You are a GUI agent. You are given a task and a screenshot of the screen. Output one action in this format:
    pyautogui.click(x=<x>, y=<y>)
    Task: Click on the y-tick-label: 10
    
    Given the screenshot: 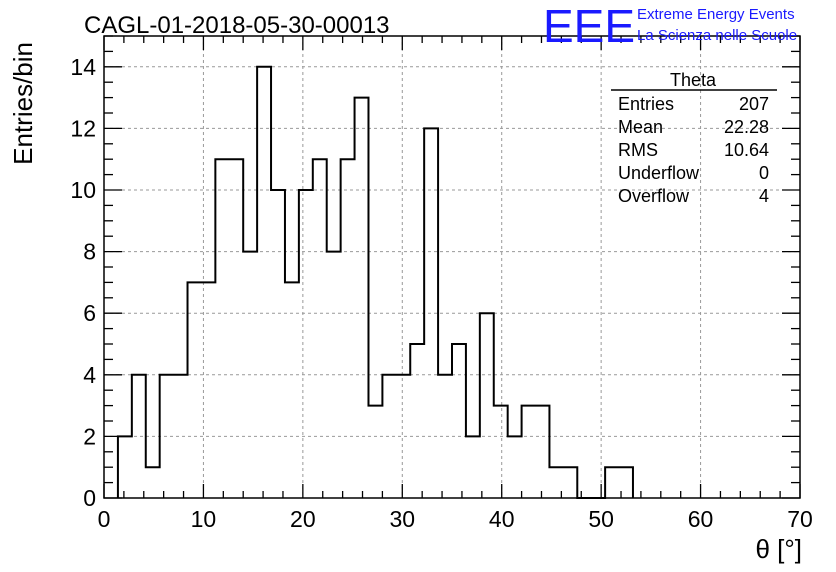 What is the action you would take?
    pyautogui.click(x=83, y=190)
    